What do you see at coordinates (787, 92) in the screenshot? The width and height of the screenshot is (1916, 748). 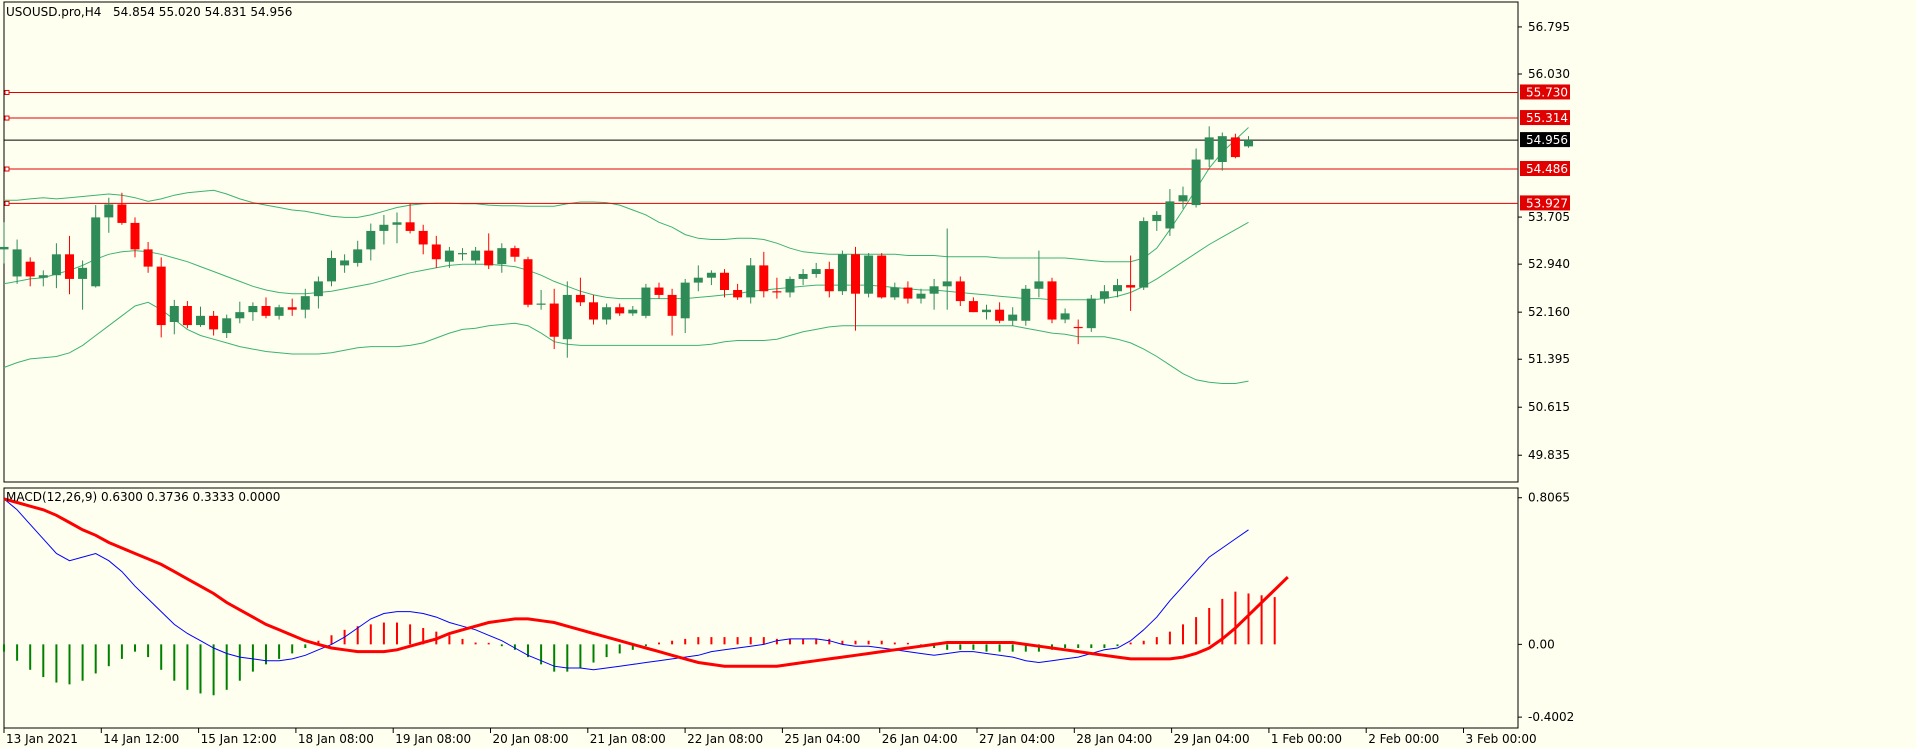 I see `price-level: 55.730` at bounding box center [787, 92].